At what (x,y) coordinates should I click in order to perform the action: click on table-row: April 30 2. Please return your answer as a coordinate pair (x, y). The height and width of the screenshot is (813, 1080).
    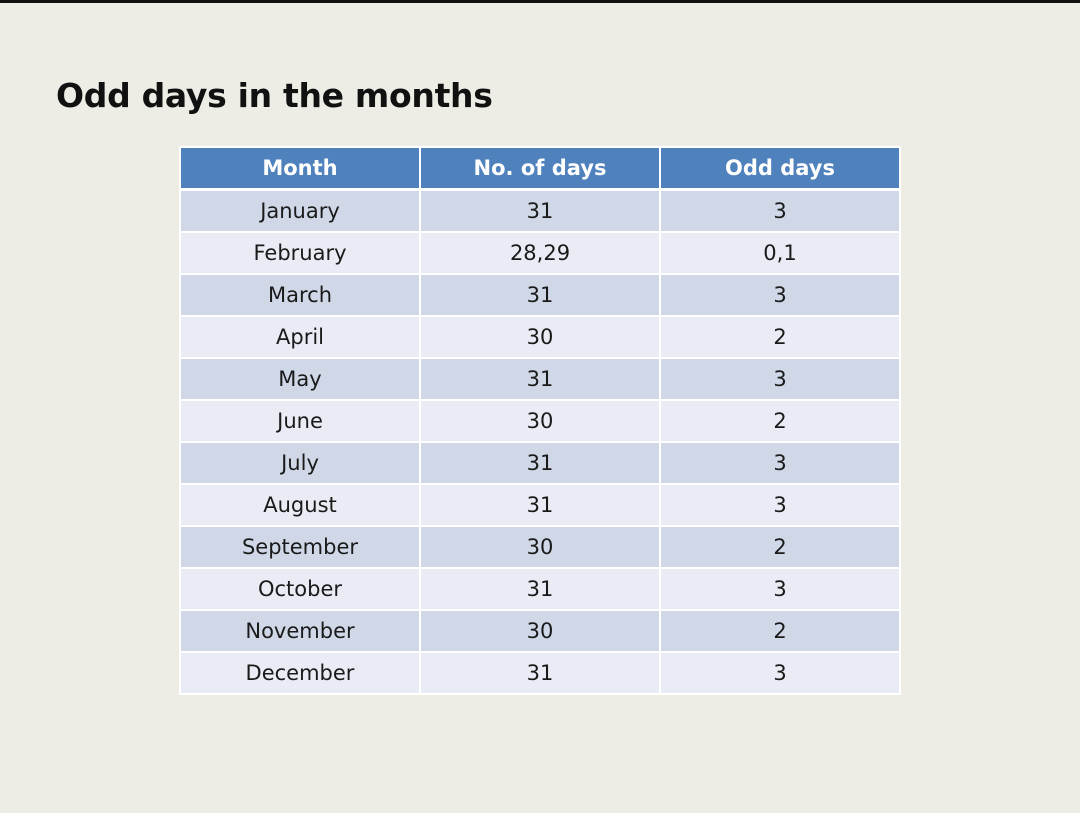
    Looking at the image, I should click on (540, 337).